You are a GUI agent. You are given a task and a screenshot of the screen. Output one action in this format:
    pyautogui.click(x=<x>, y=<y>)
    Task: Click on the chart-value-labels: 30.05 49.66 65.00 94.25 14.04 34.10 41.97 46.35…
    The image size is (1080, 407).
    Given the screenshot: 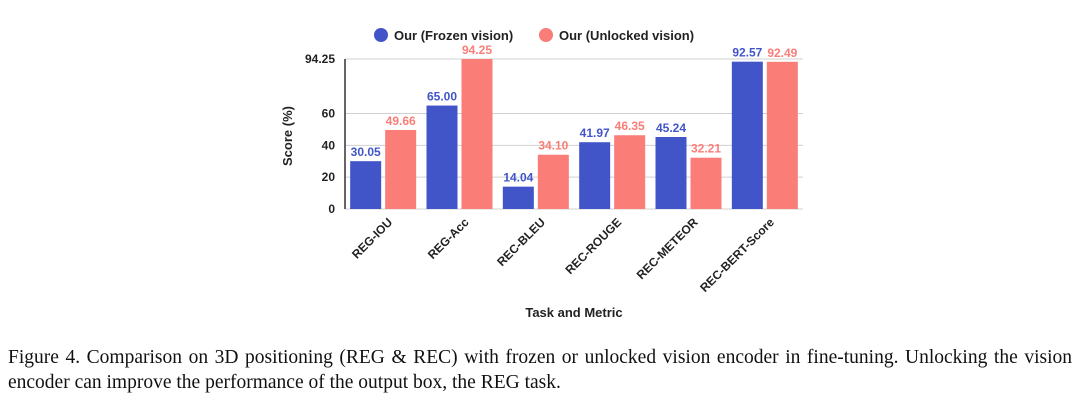 What is the action you would take?
    pyautogui.click(x=574, y=114)
    